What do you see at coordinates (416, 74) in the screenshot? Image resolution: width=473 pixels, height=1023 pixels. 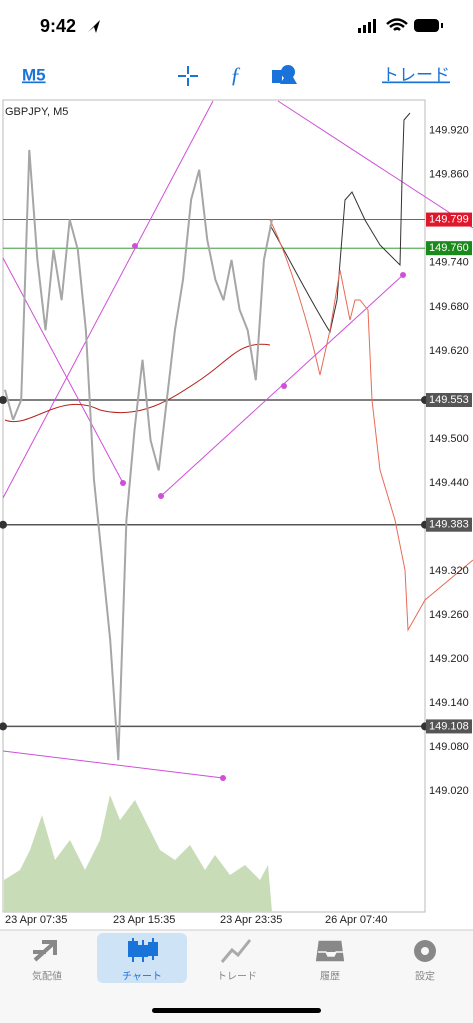 I see `trade-button: トレード` at bounding box center [416, 74].